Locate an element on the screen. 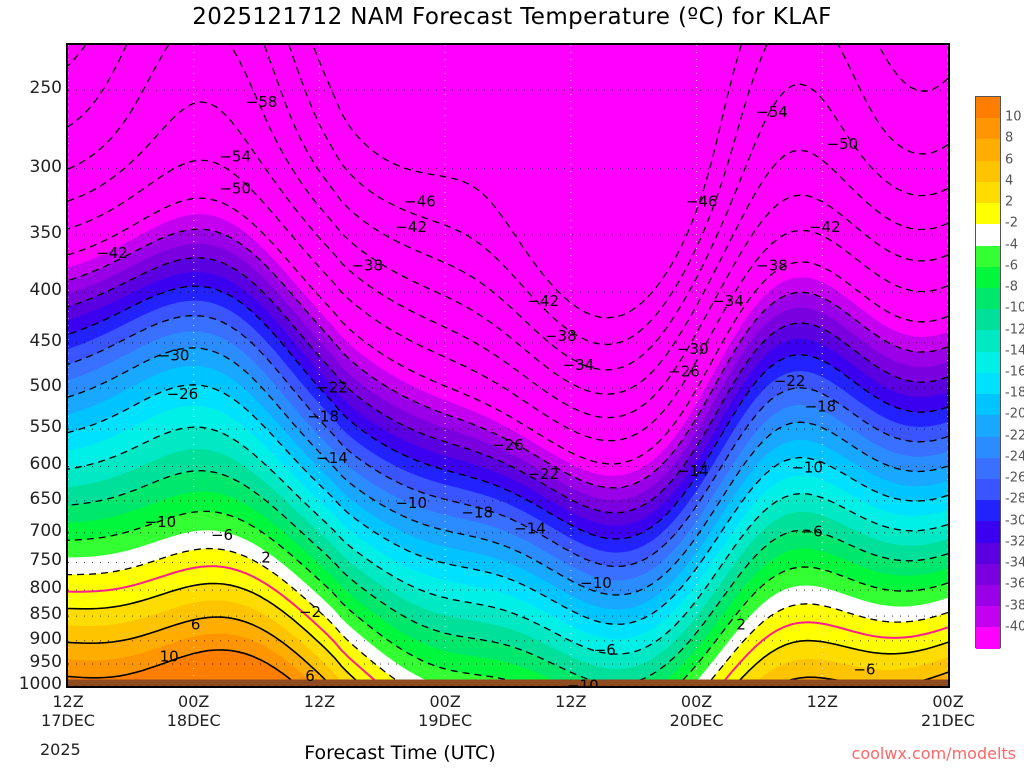 The width and height of the screenshot is (1024, 768). colorbar-tick-label: -20 is located at coordinates (1014, 414).